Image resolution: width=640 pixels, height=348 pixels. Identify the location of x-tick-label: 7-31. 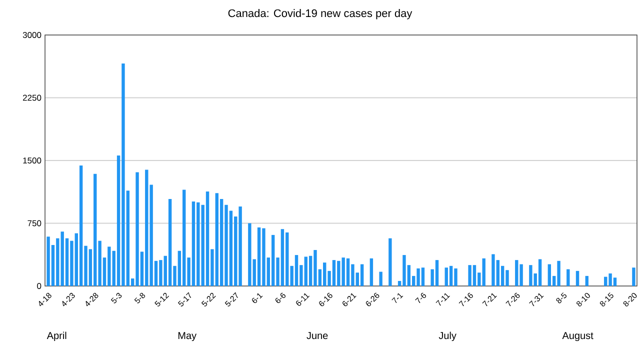
(536, 299).